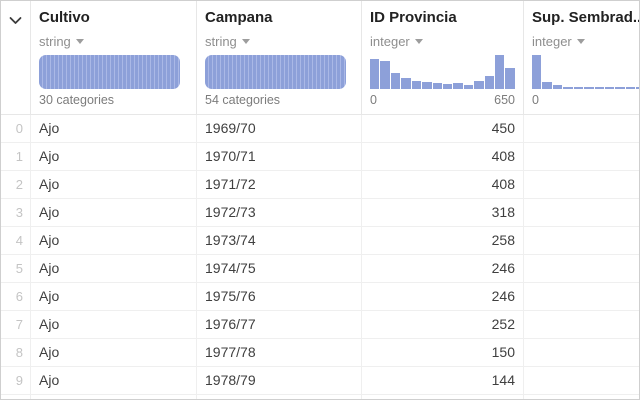 This screenshot has width=640, height=400. I want to click on histogram-bars, so click(585, 72).